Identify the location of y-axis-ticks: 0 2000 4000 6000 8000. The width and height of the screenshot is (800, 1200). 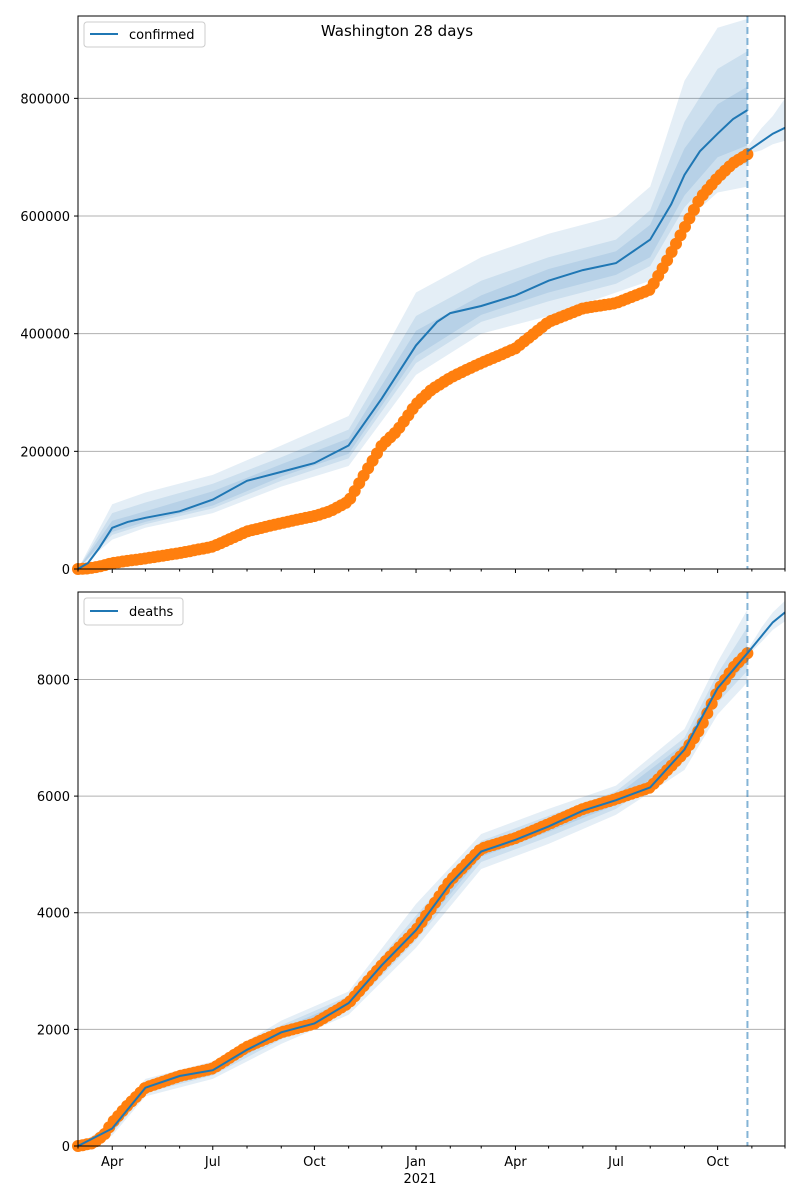
(57, 914).